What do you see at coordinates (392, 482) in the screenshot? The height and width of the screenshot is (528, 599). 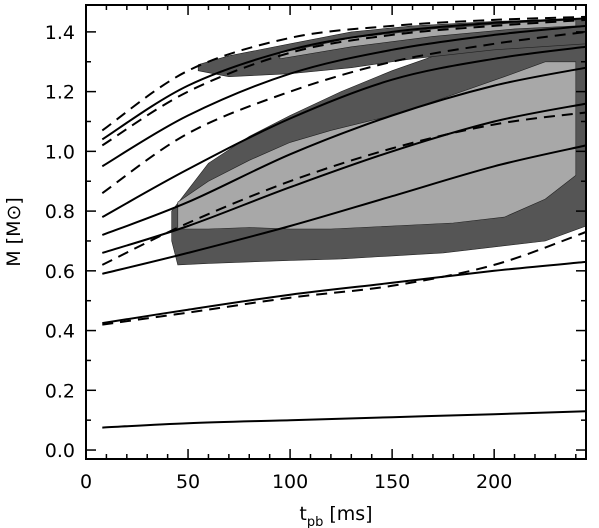 I see `x-tick-label: 150` at bounding box center [392, 482].